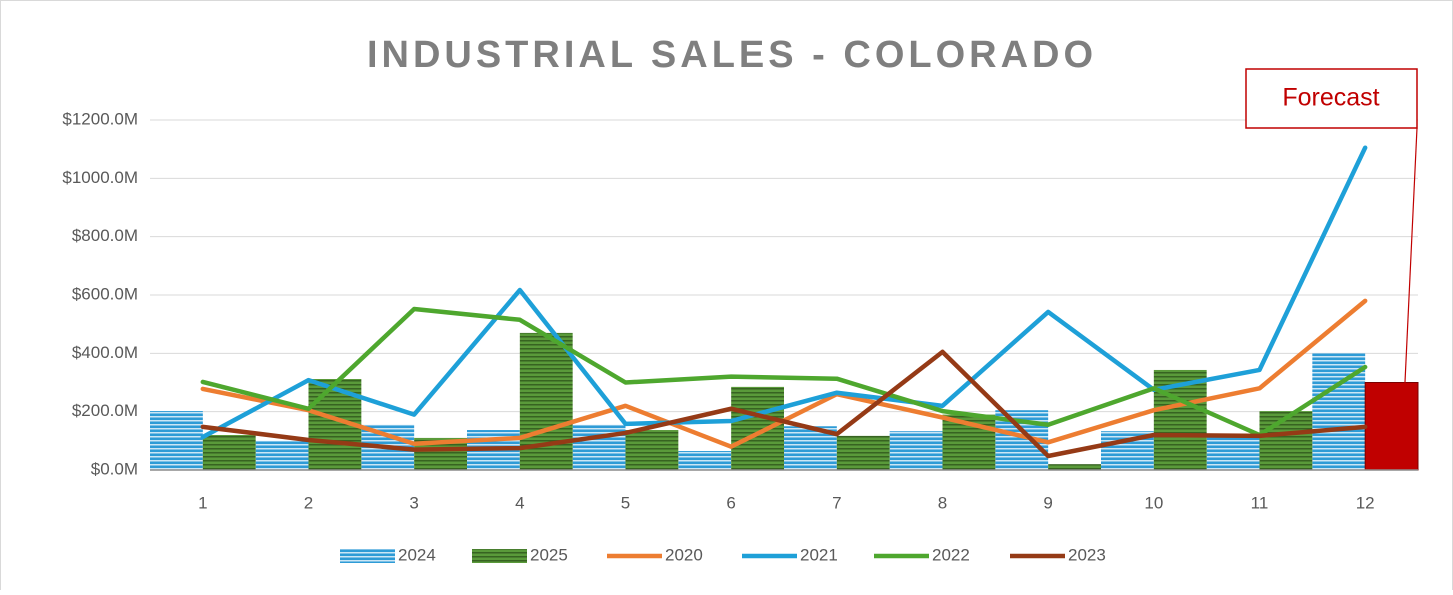 The image size is (1453, 595). What do you see at coordinates (1411, 257) in the screenshot?
I see `annotation-leader` at bounding box center [1411, 257].